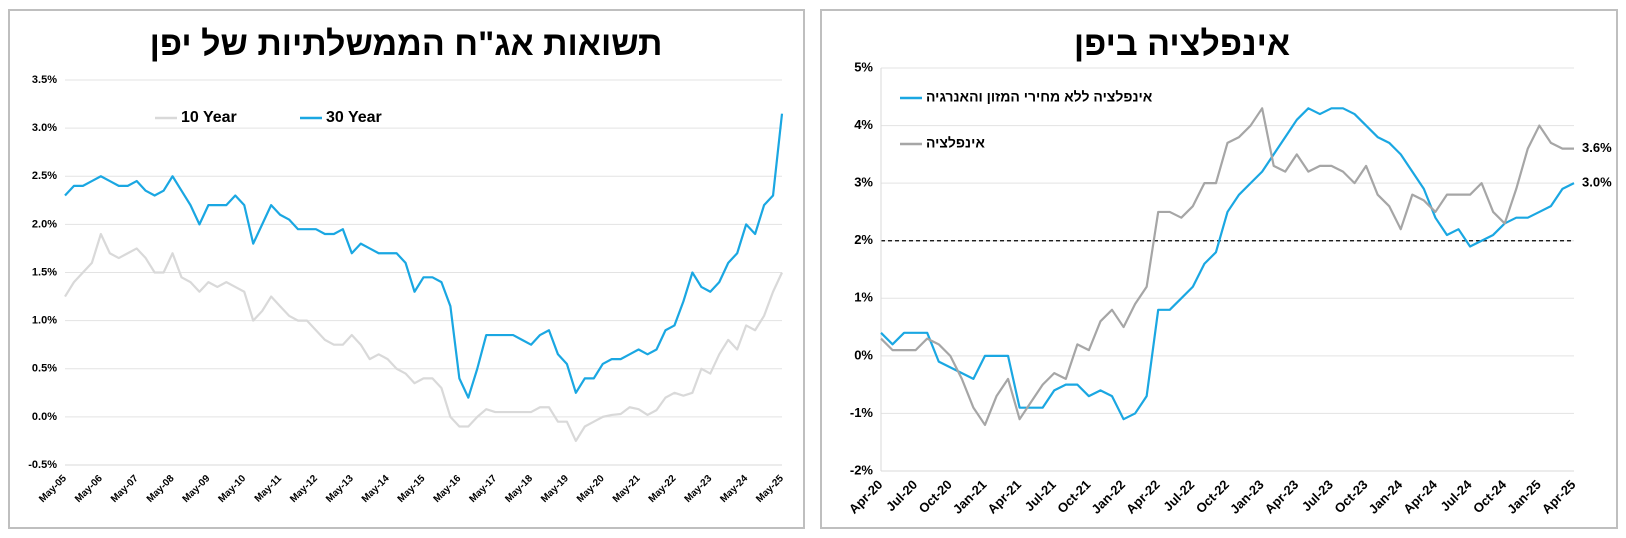 This screenshot has height=538, width=1626. I want to click on y-tick-label: 3%, so click(863, 182).